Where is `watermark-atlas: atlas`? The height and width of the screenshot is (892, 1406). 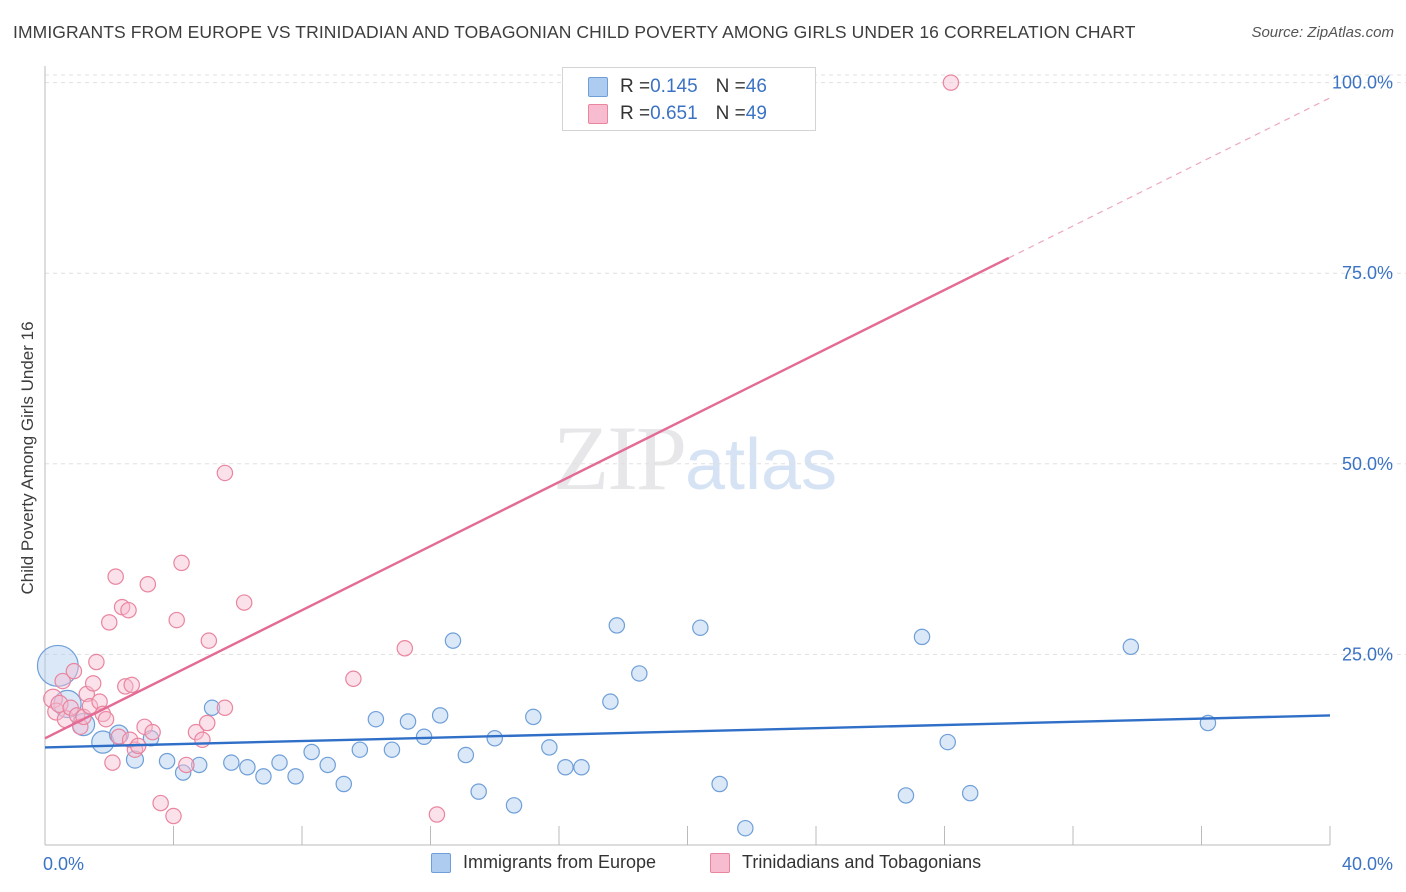 watermark-atlas: atlas is located at coordinates (761, 465).